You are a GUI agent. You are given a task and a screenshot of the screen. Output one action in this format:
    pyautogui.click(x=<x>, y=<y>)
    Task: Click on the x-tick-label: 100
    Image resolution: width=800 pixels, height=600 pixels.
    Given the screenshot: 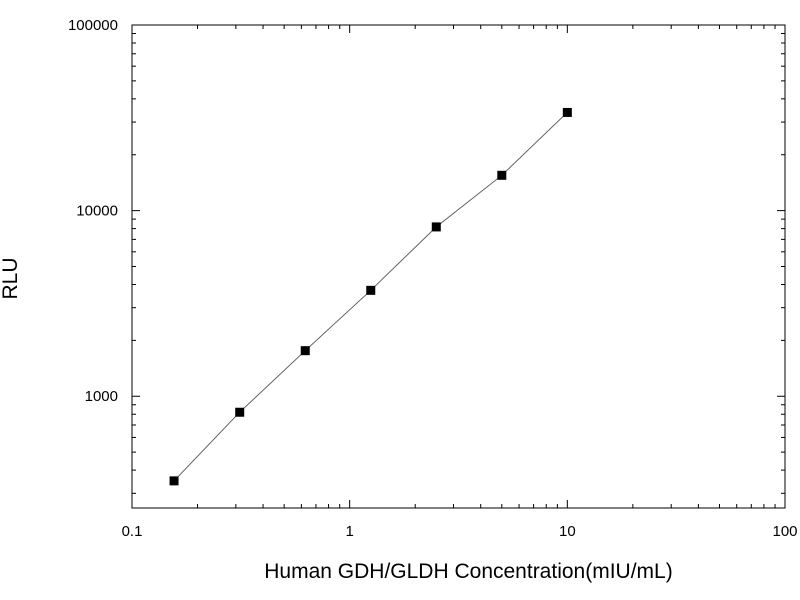 What is the action you would take?
    pyautogui.click(x=784, y=531)
    